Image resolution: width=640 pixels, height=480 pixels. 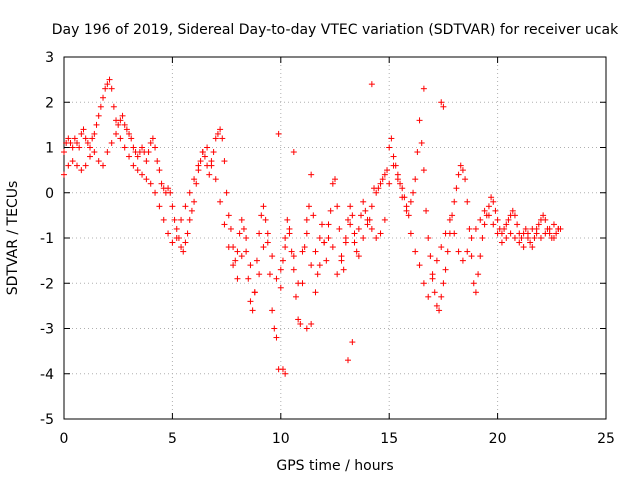 What do you see at coordinates (47, 420) in the screenshot?
I see `y-tick-label: -5` at bounding box center [47, 420].